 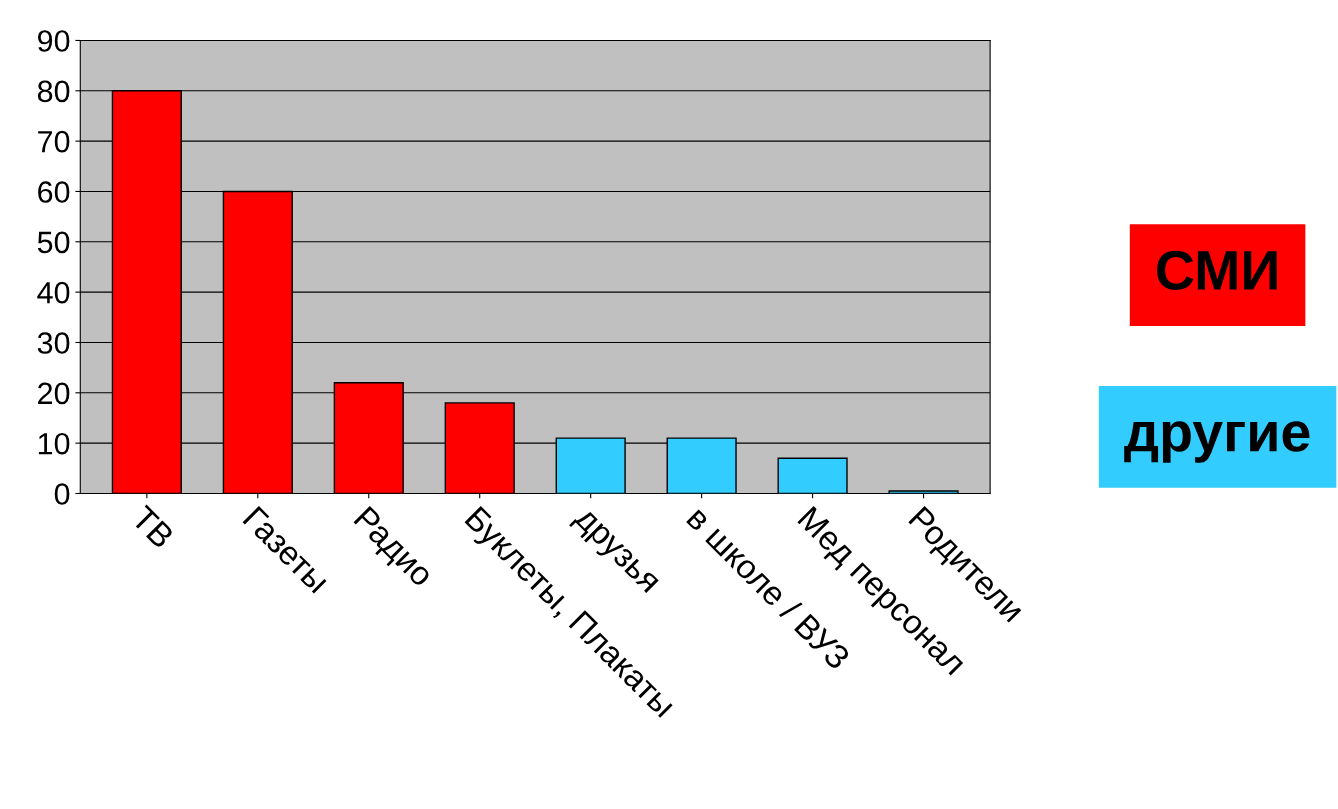 I want to click on y-tick-label: 30, so click(x=53, y=343).